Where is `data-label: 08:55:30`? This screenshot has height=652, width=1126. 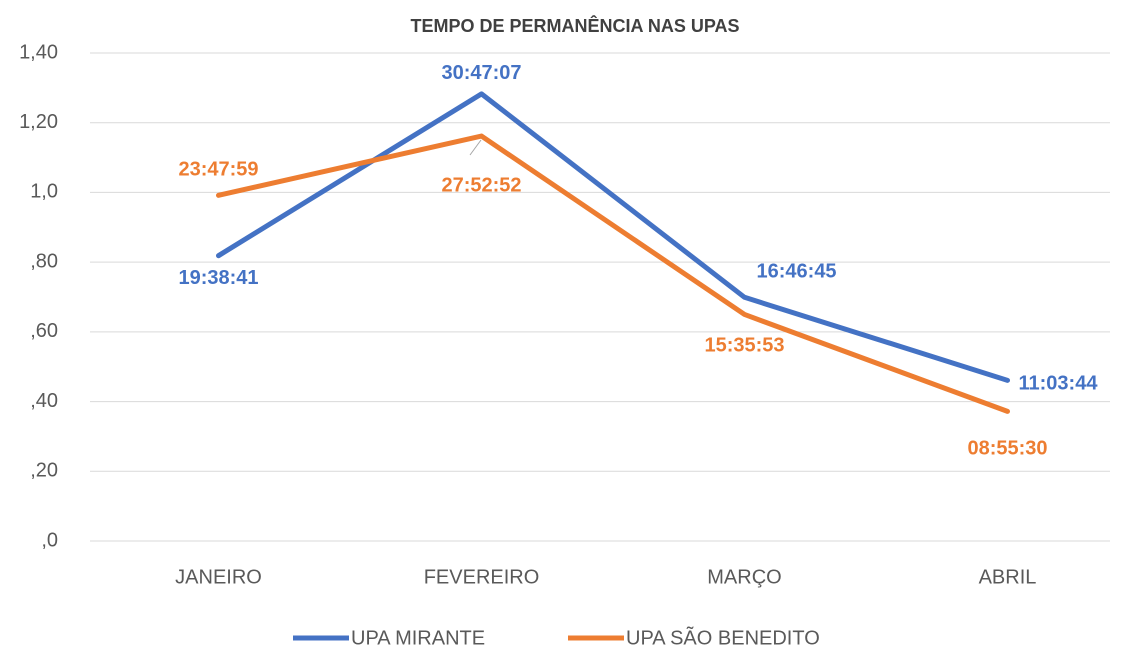
data-label: 08:55:30 is located at coordinates (1007, 449).